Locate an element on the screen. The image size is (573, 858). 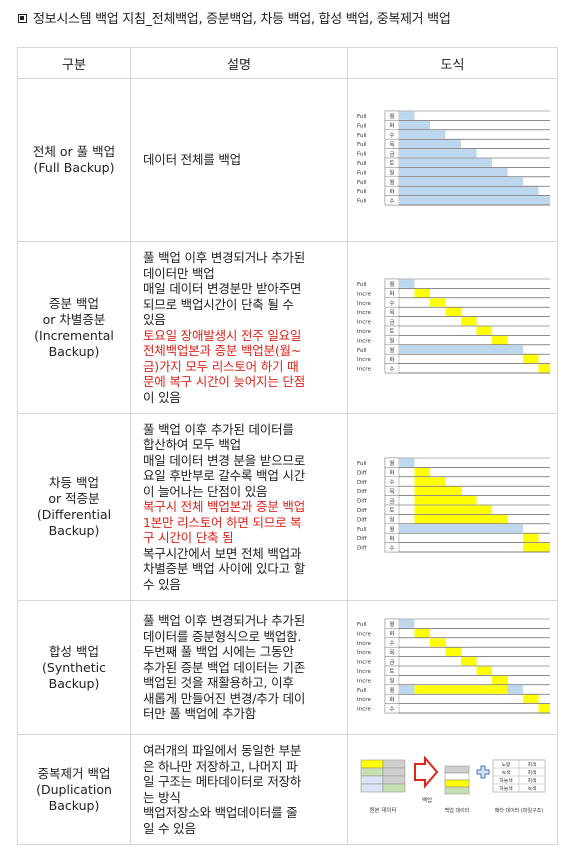
desc-line: 이 있음 is located at coordinates (162, 397).